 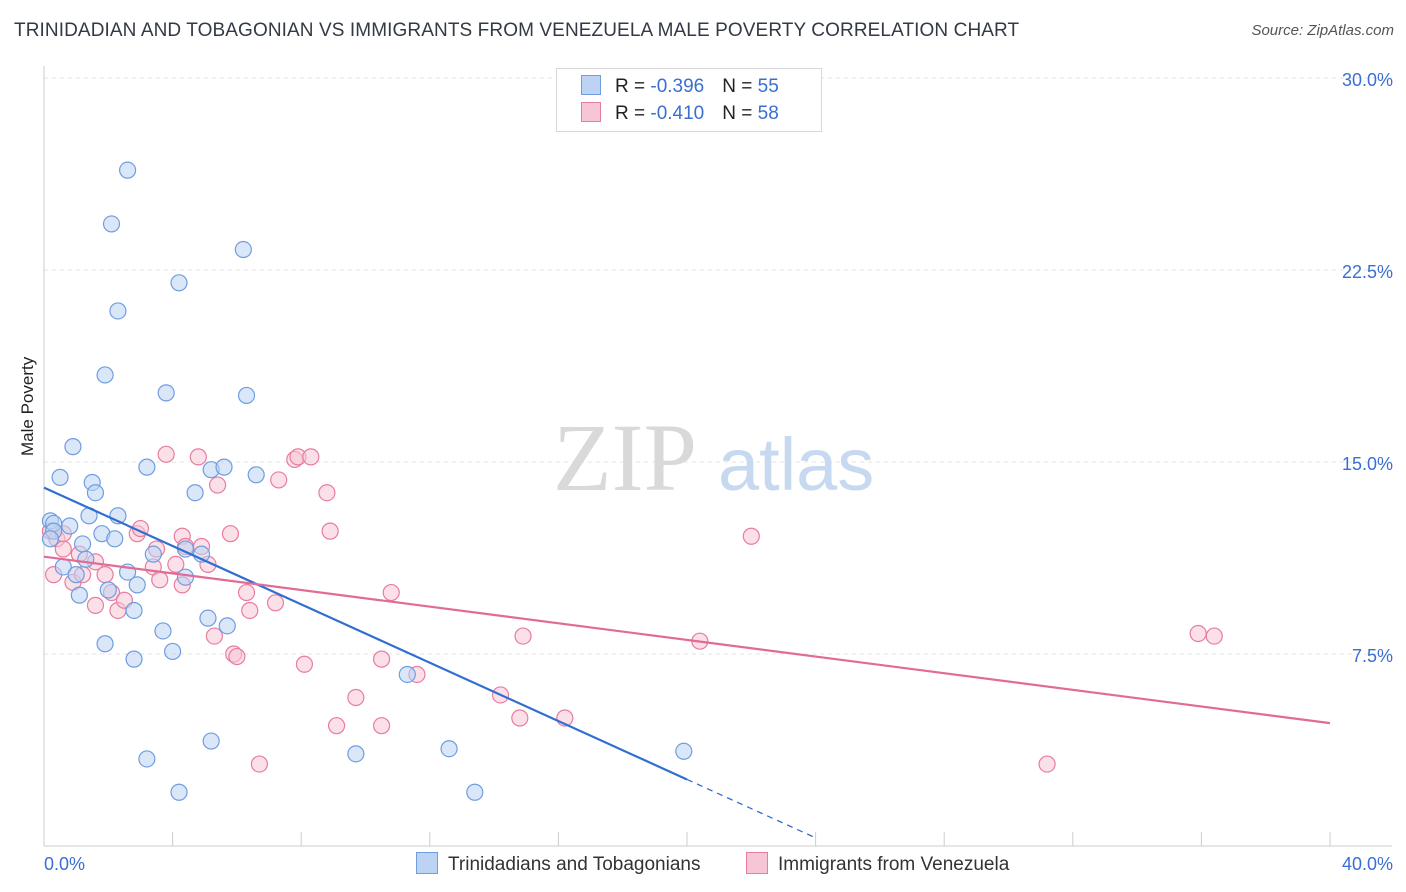 I want to click on source-label: Source: ZipAtlas.com, so click(x=1322, y=30).